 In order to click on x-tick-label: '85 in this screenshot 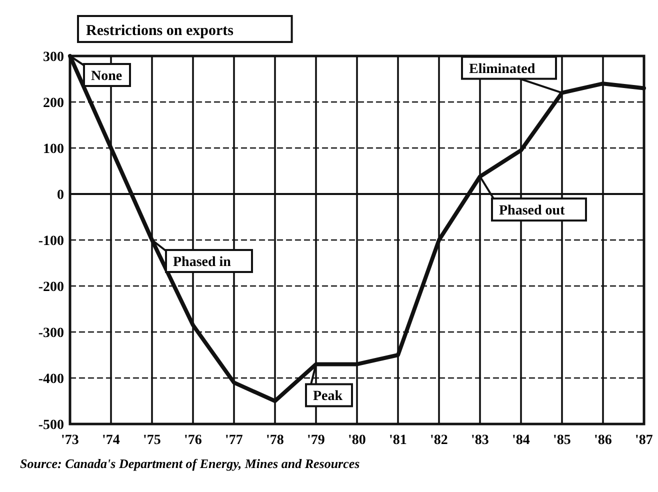, I will do `click(562, 440)`.